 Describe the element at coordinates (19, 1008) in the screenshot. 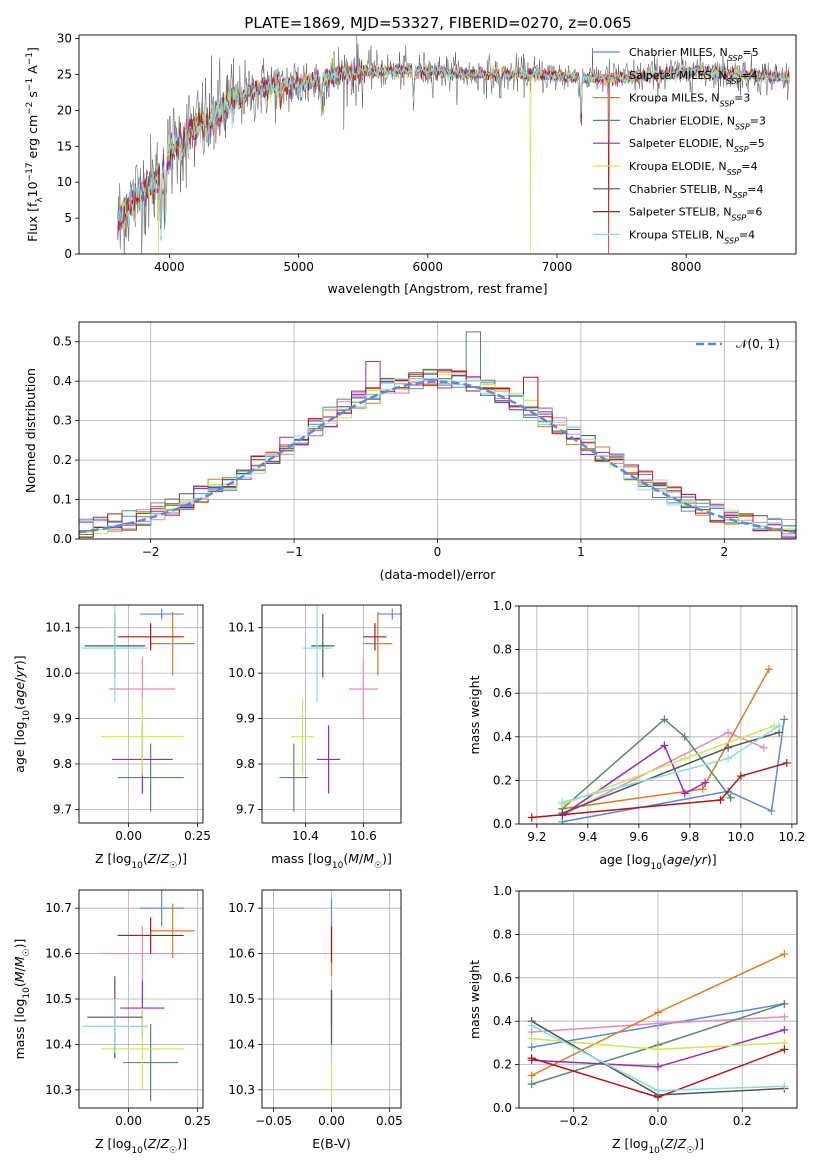

I see `y-axis-label-part: log` at that location.